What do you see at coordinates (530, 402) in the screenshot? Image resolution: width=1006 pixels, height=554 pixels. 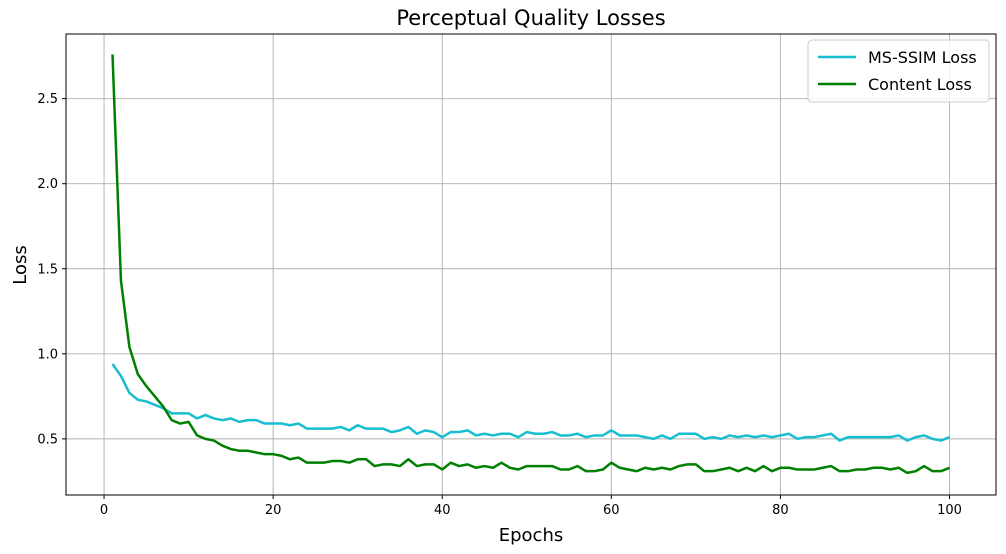 I see `series-line-ms-ssim-loss` at bounding box center [530, 402].